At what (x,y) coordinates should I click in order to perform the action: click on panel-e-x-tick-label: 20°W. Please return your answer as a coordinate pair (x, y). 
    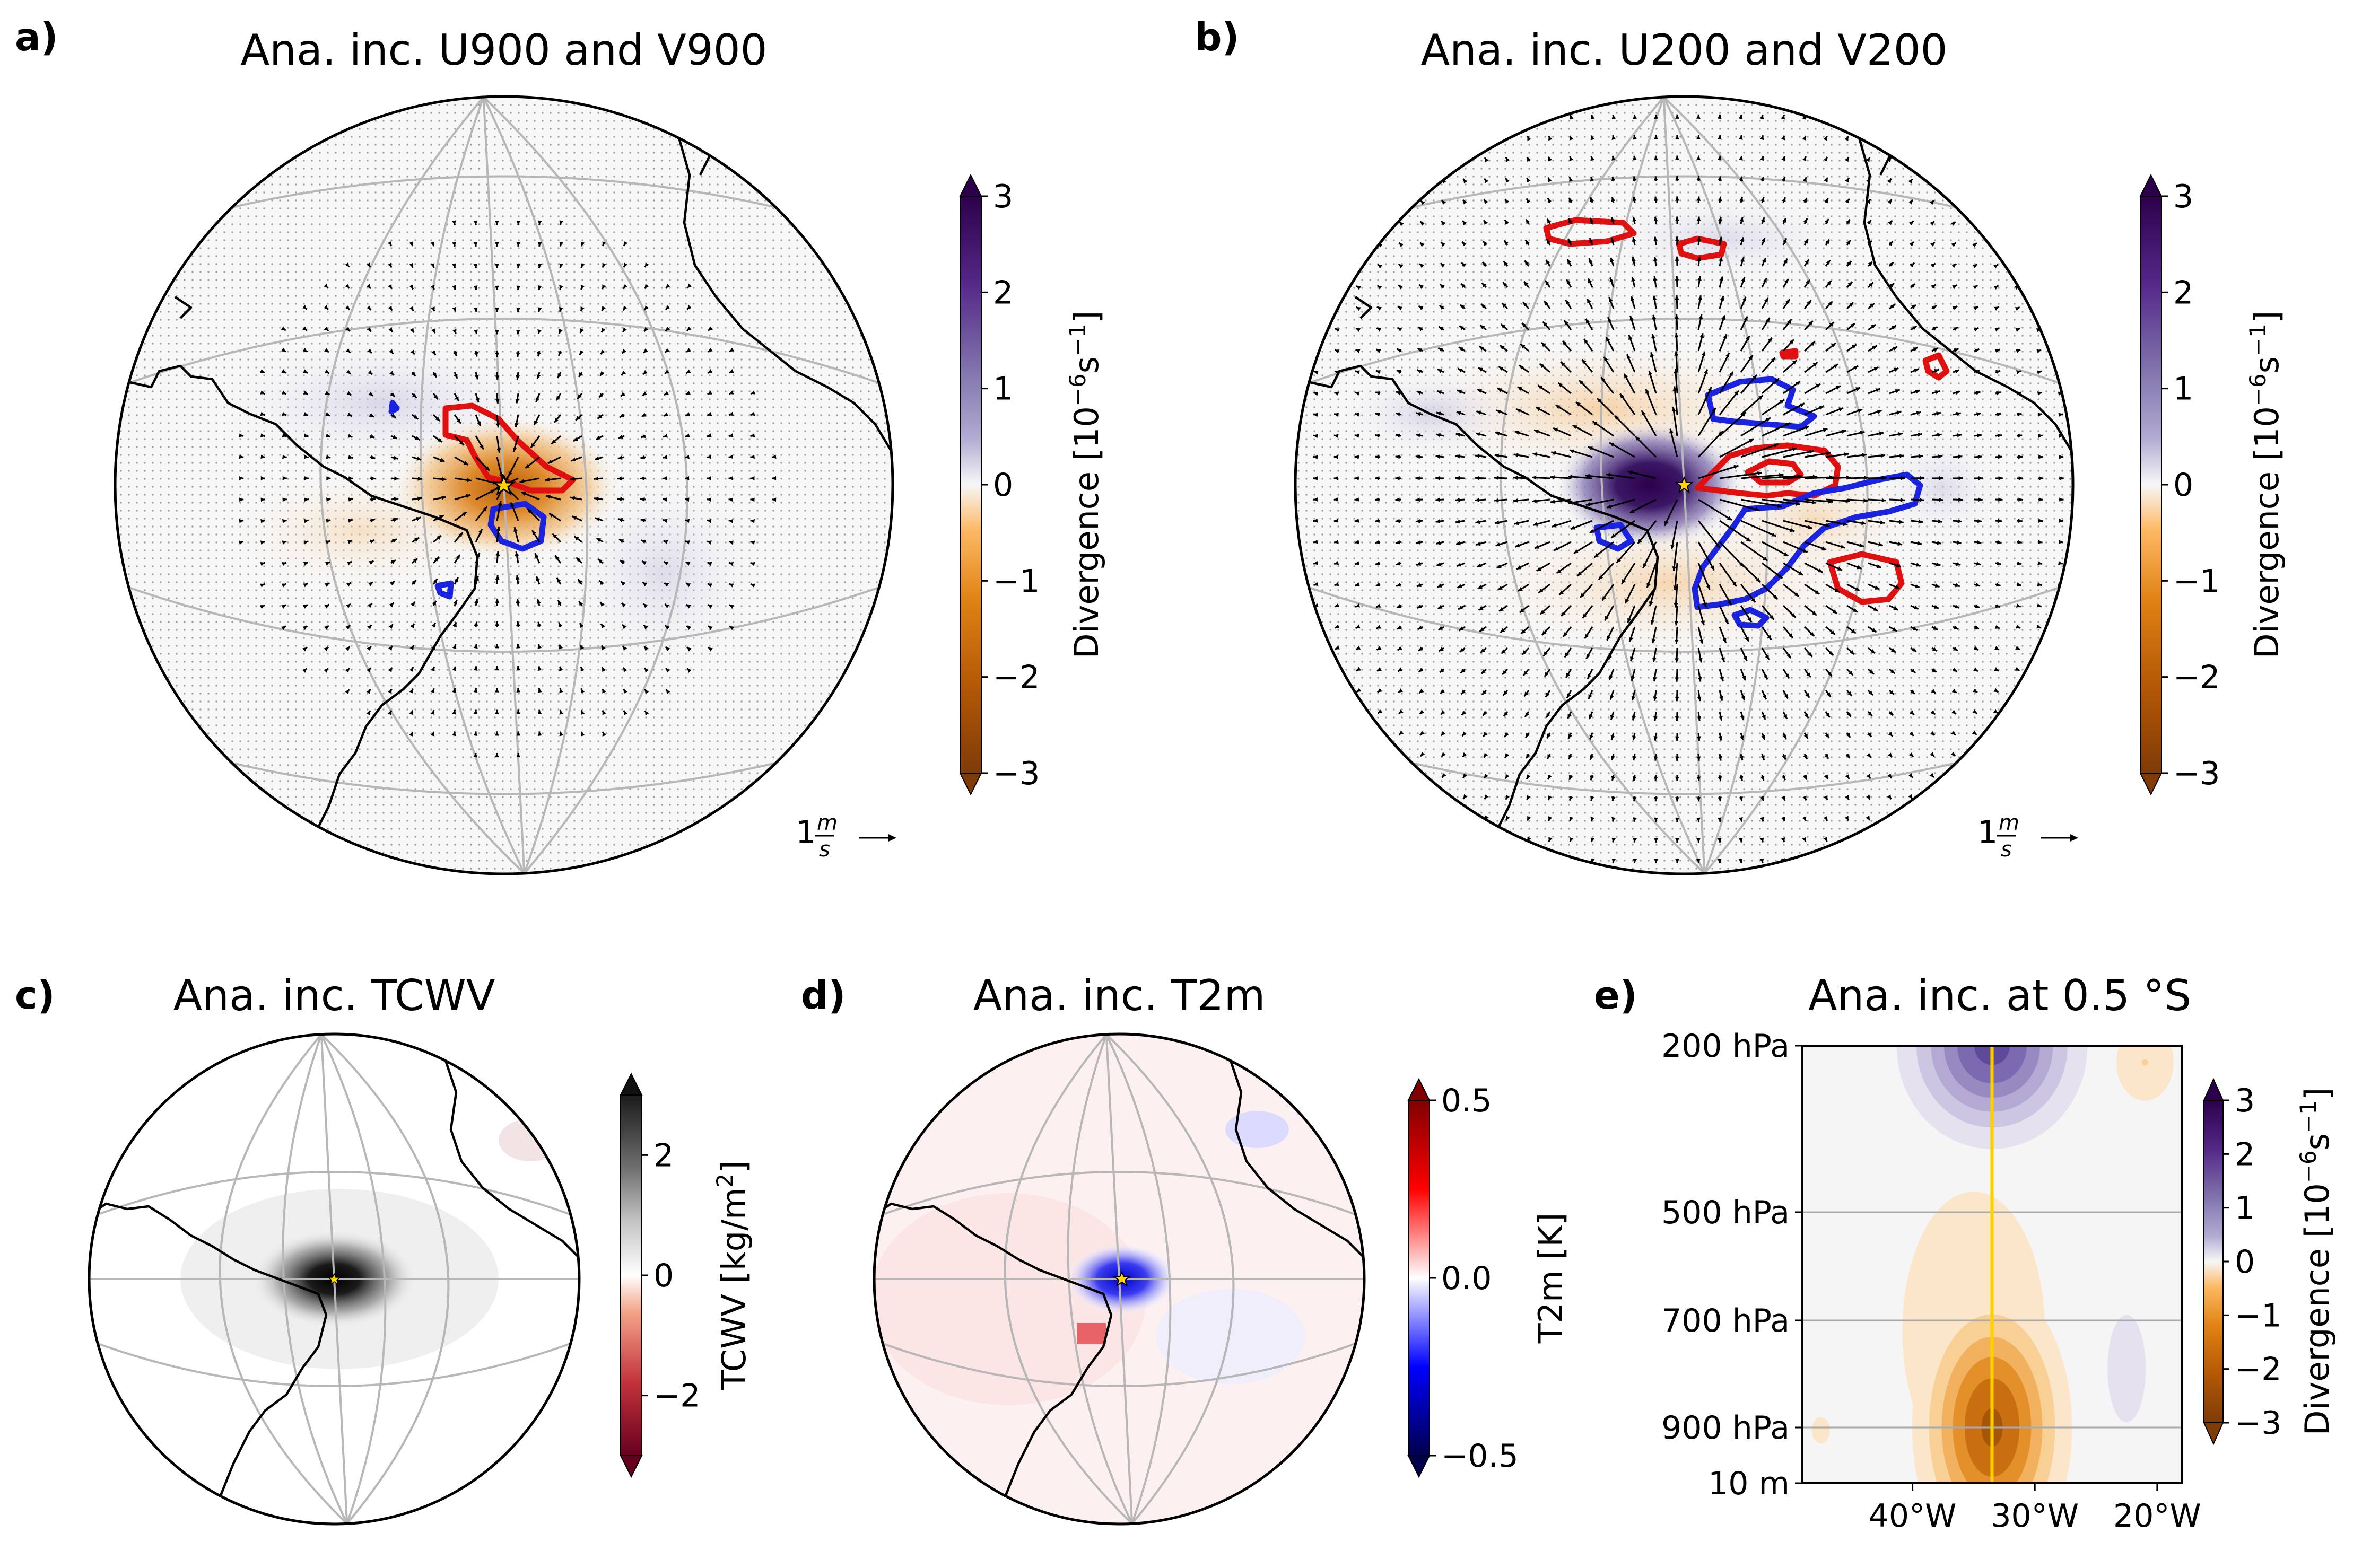
    Looking at the image, I should click on (2157, 1516).